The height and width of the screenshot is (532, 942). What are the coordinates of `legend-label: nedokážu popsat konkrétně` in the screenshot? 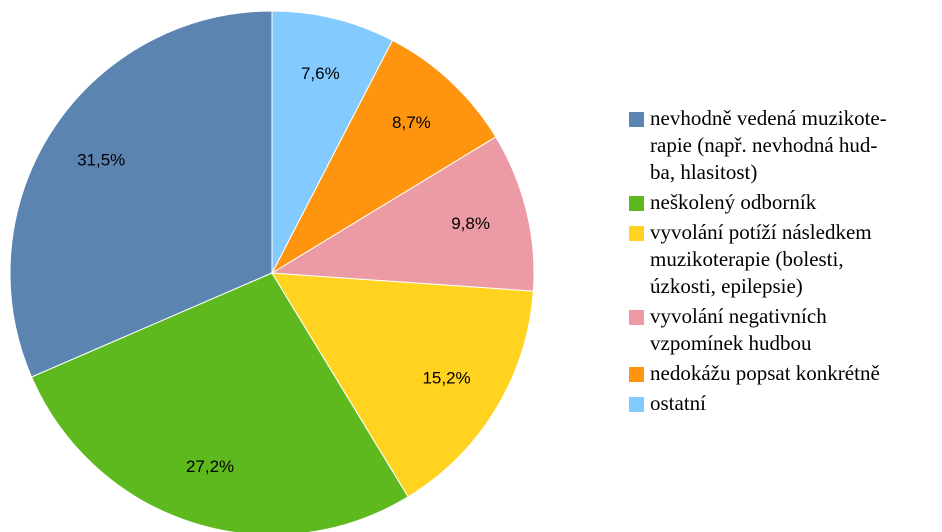 It's located at (765, 373).